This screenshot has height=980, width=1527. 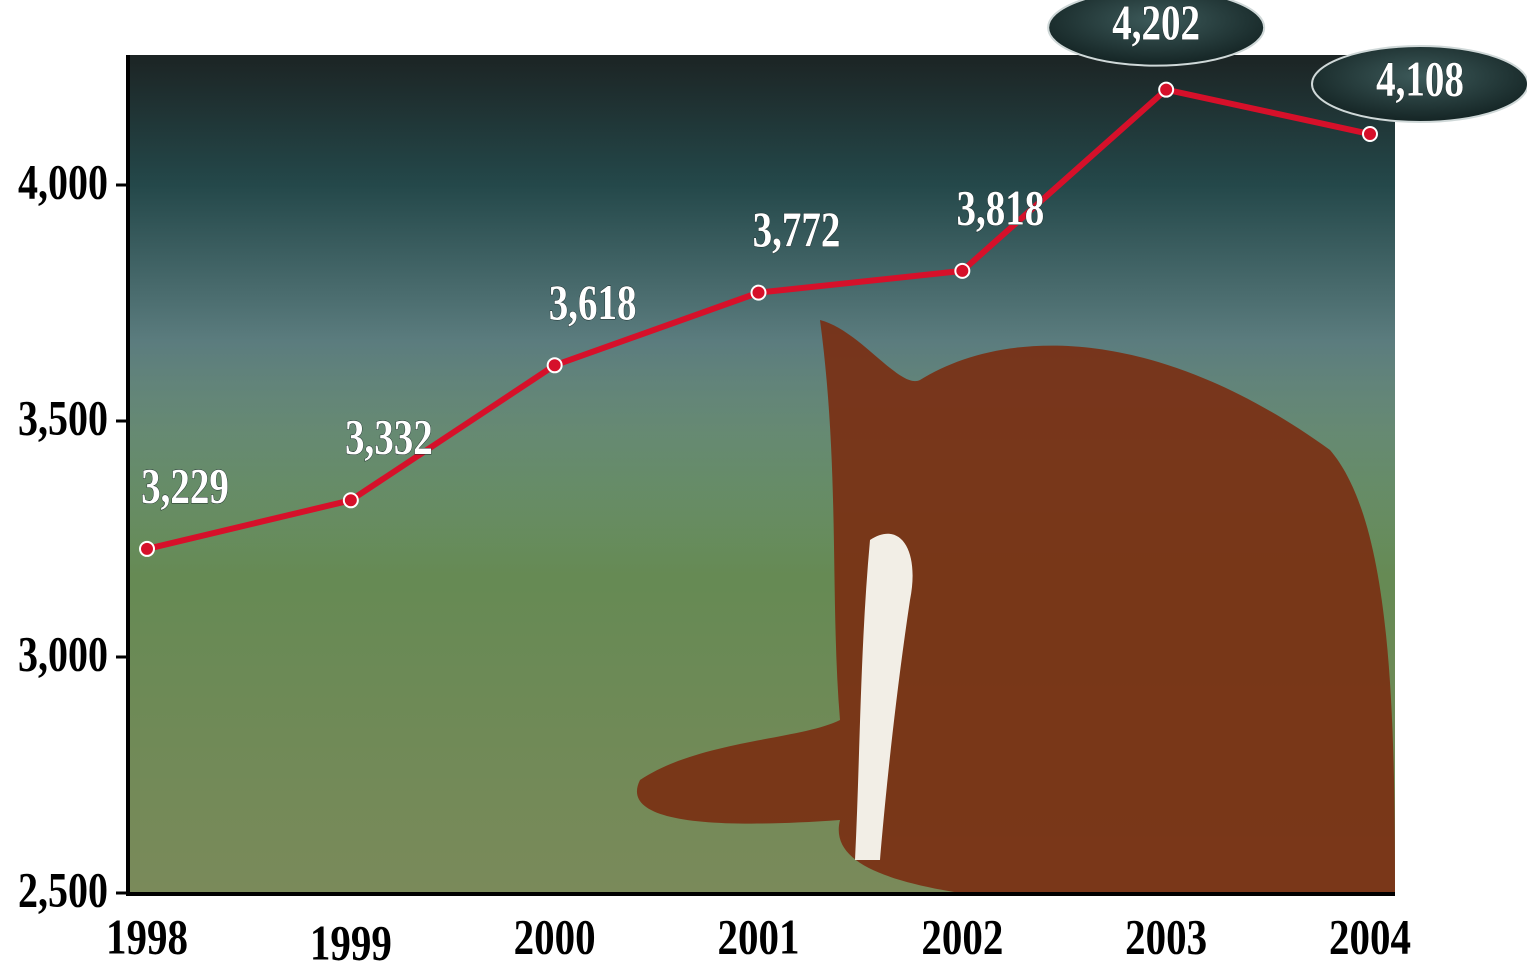 I want to click on y-tick-label: 4,000, so click(x=63, y=181).